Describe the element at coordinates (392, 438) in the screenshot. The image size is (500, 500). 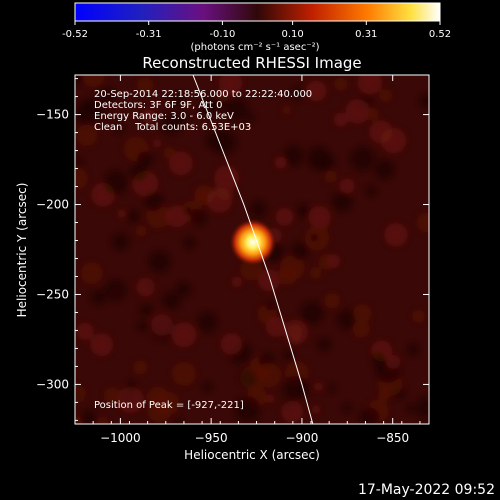
I see `x-tick-label: −850` at that location.